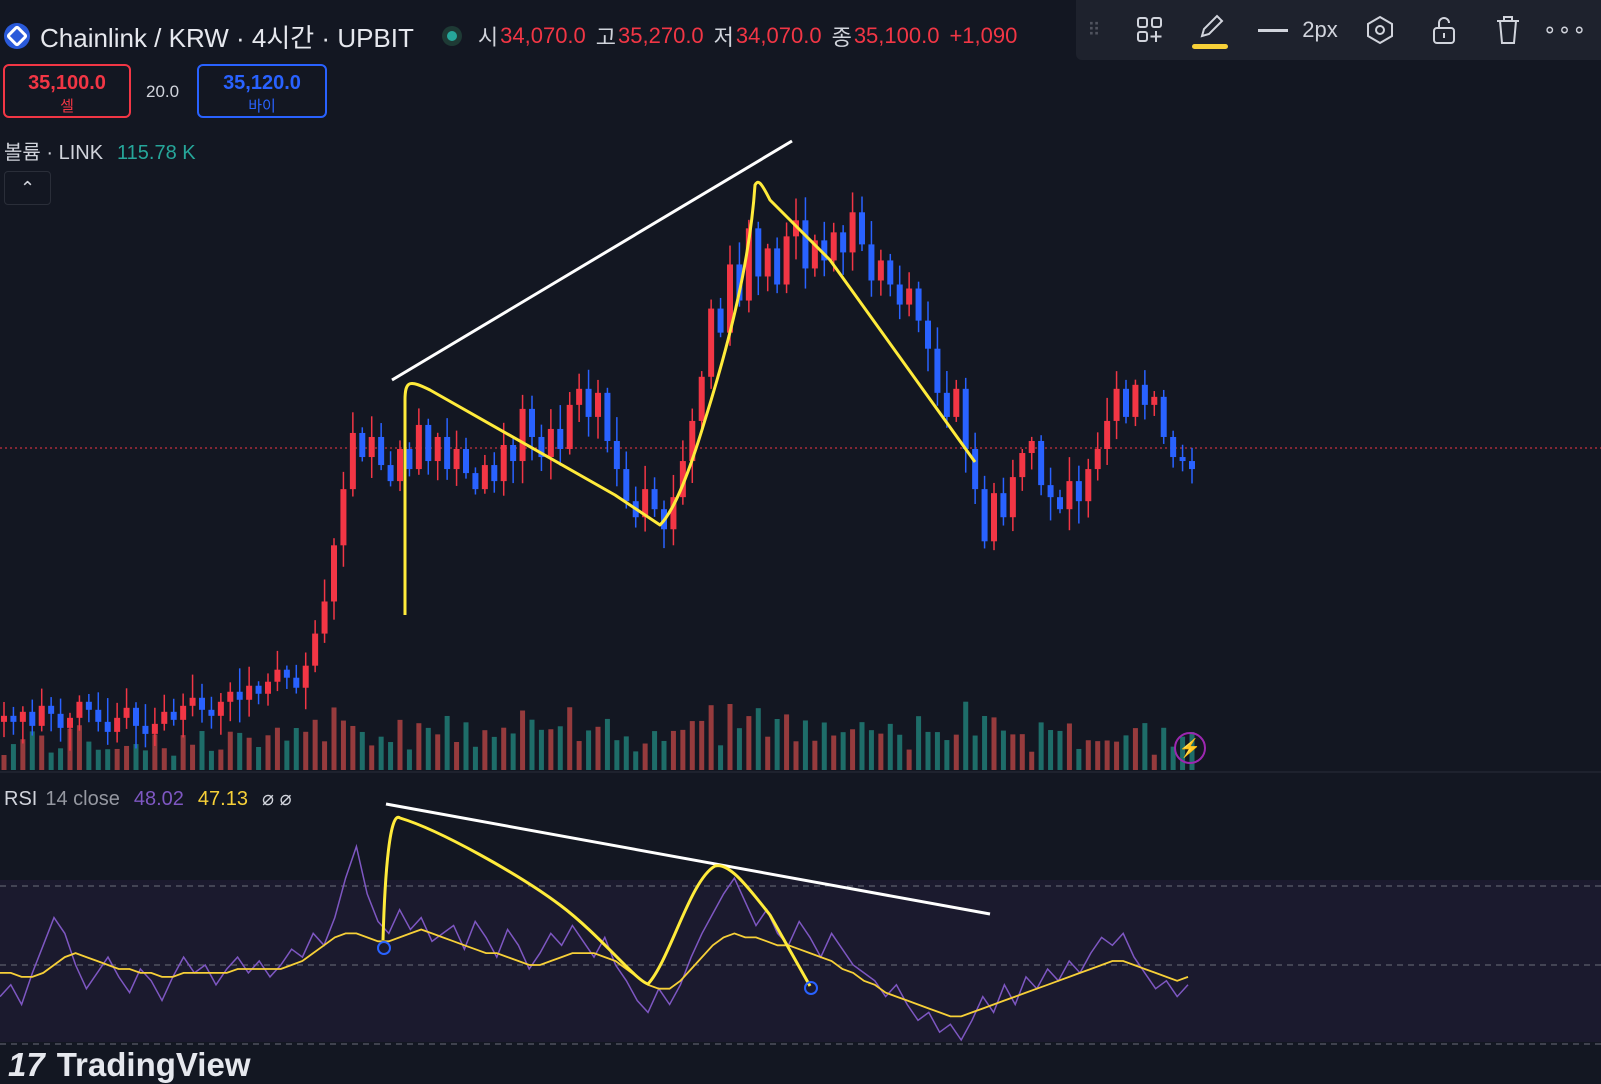 Image resolution: width=1601 pixels, height=1084 pixels. What do you see at coordinates (592, 260) in the screenshot?
I see `trendline-price` at bounding box center [592, 260].